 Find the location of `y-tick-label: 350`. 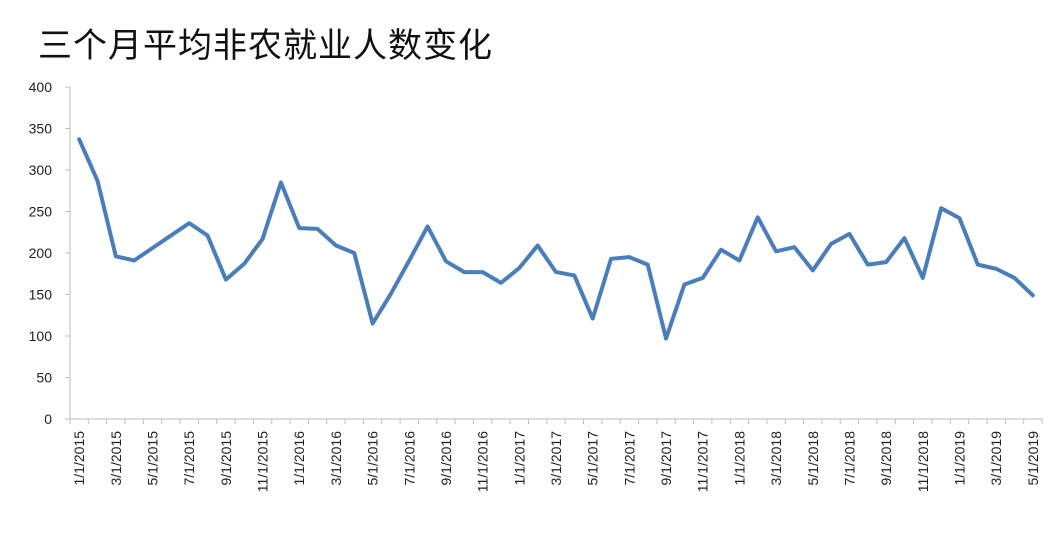

y-tick-label: 350 is located at coordinates (41, 129).